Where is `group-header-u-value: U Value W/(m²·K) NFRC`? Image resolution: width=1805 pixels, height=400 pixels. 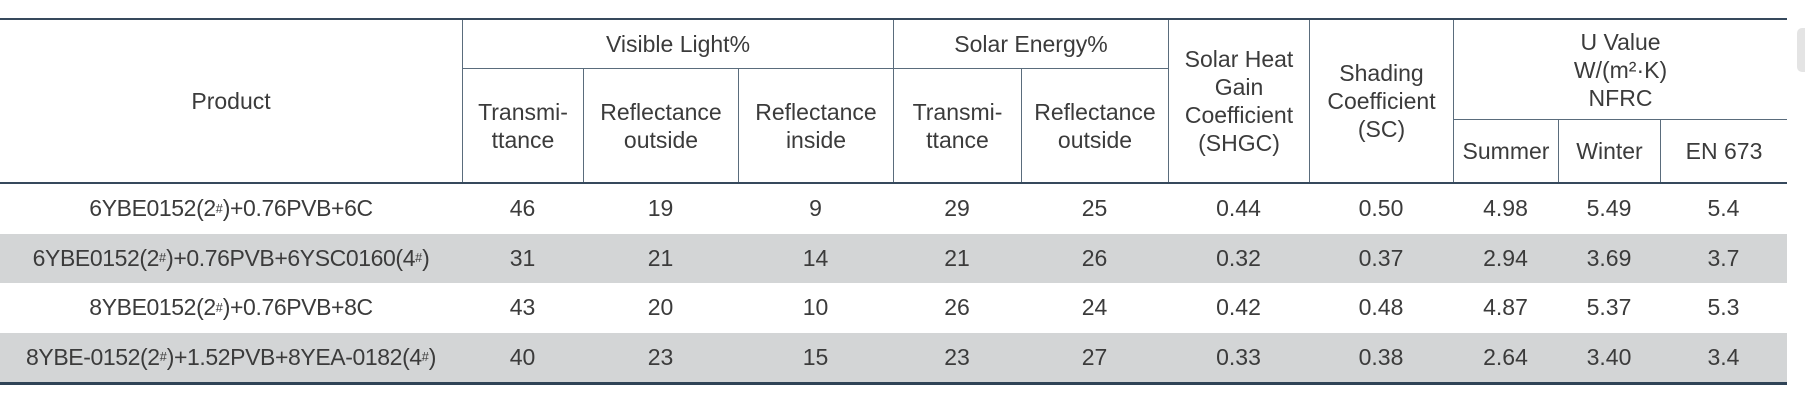
group-header-u-value: U Value W/(m²·K) NFRC is located at coordinates (1620, 70).